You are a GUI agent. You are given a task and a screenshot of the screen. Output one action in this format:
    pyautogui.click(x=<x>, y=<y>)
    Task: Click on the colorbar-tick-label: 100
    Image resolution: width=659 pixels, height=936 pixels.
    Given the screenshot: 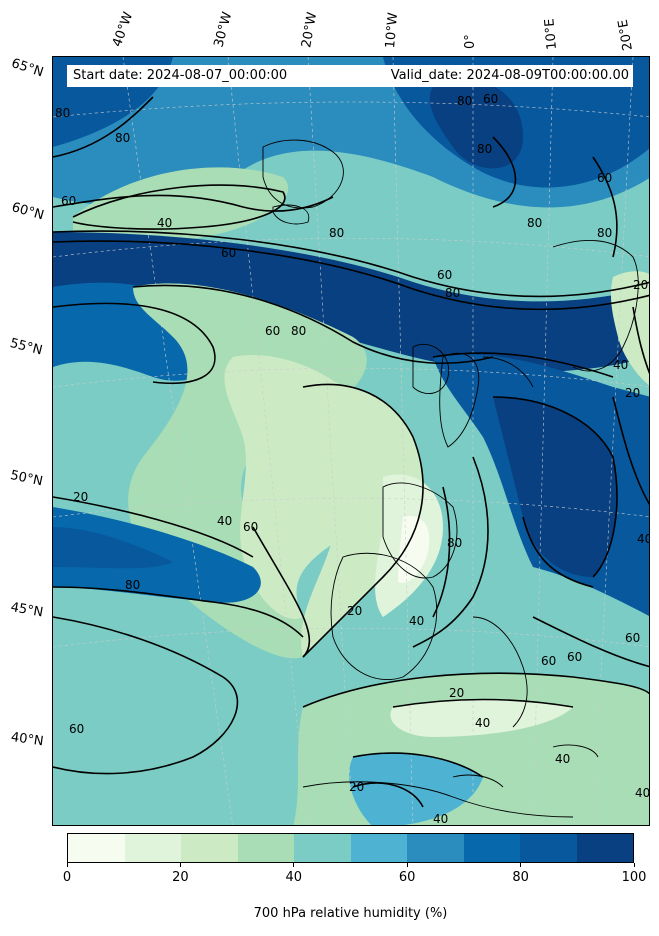 What is the action you would take?
    pyautogui.click(x=634, y=877)
    